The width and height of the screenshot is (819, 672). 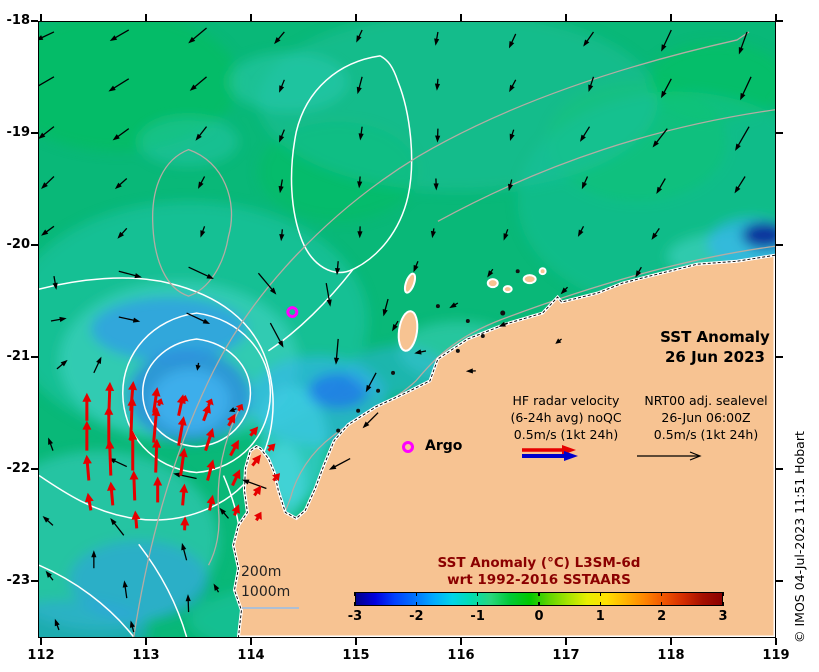 I want to click on hf-legend-line1: HF radar velocity, so click(x=566, y=400).